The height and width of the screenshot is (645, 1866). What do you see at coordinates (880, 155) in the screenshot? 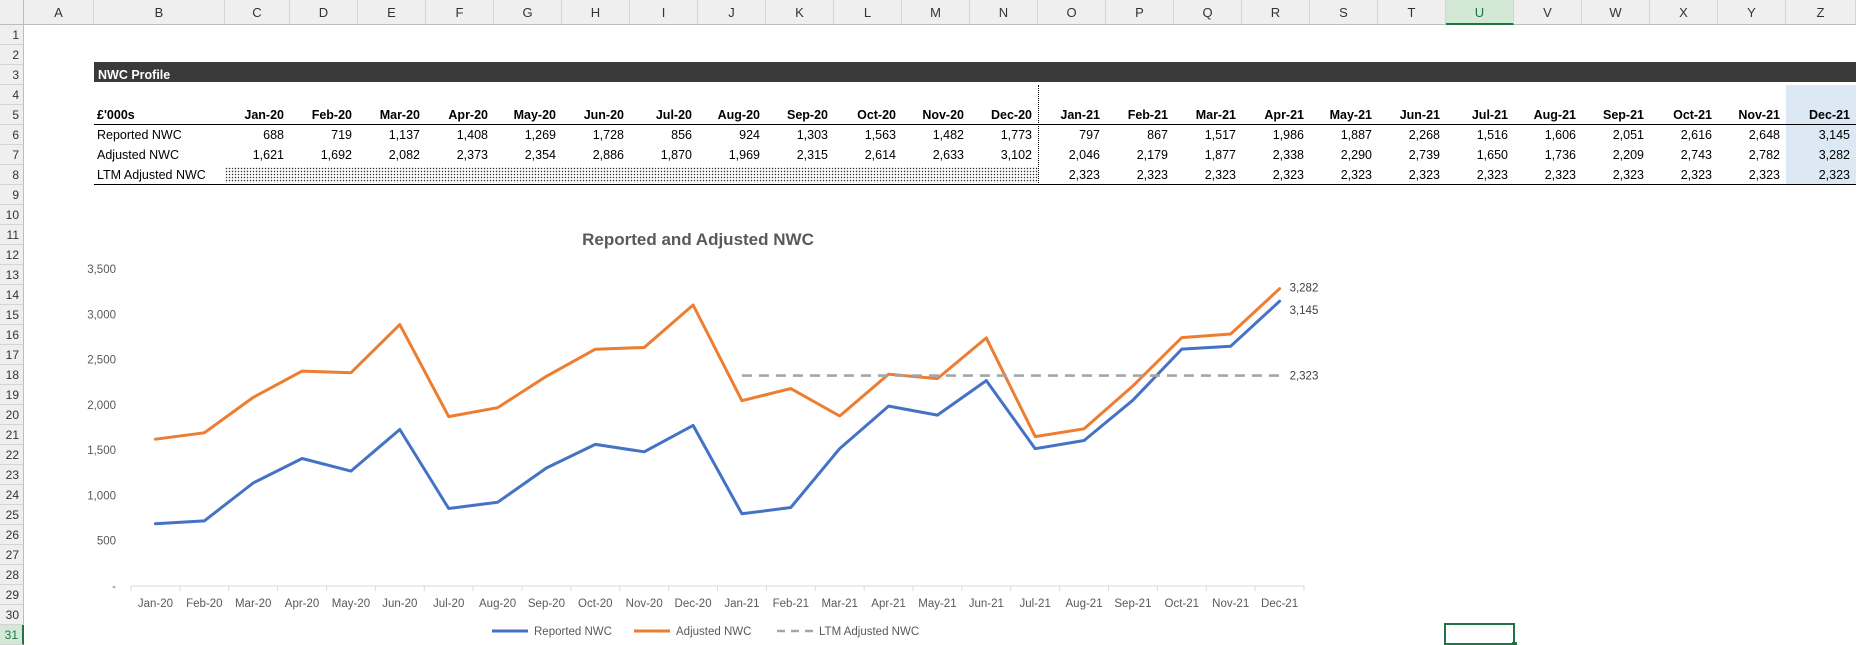
I see `value-cell: 2,614` at bounding box center [880, 155].